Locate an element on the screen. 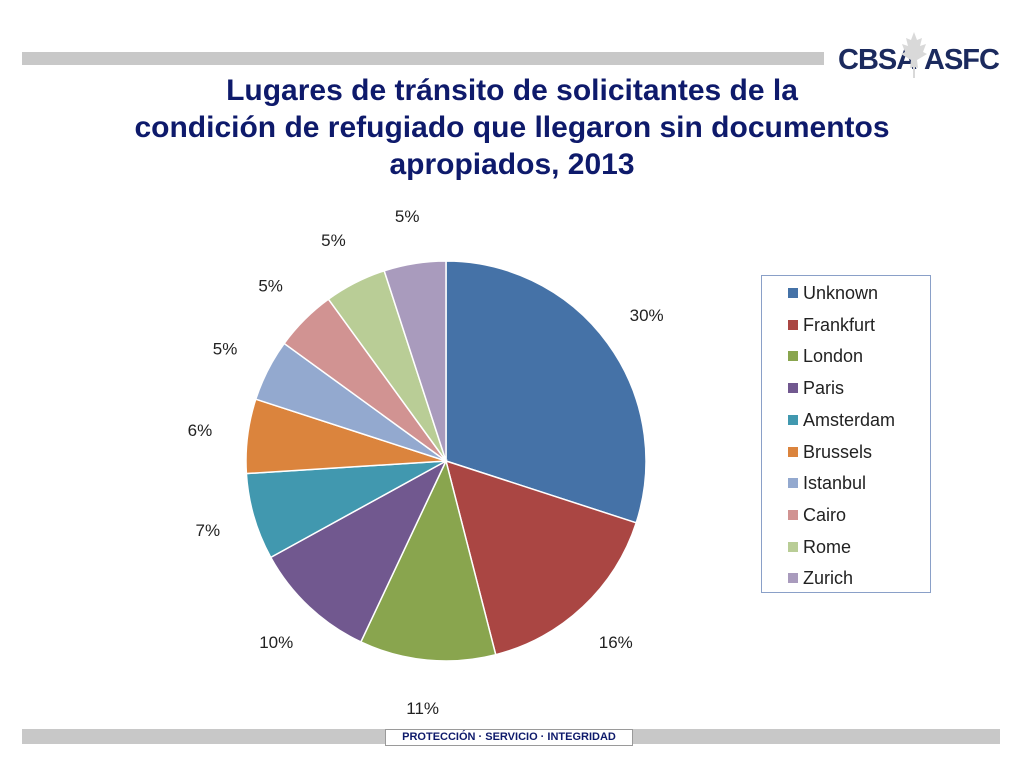 The height and width of the screenshot is (768, 1024). logo-text-asfc: ASFC is located at coordinates (962, 60).